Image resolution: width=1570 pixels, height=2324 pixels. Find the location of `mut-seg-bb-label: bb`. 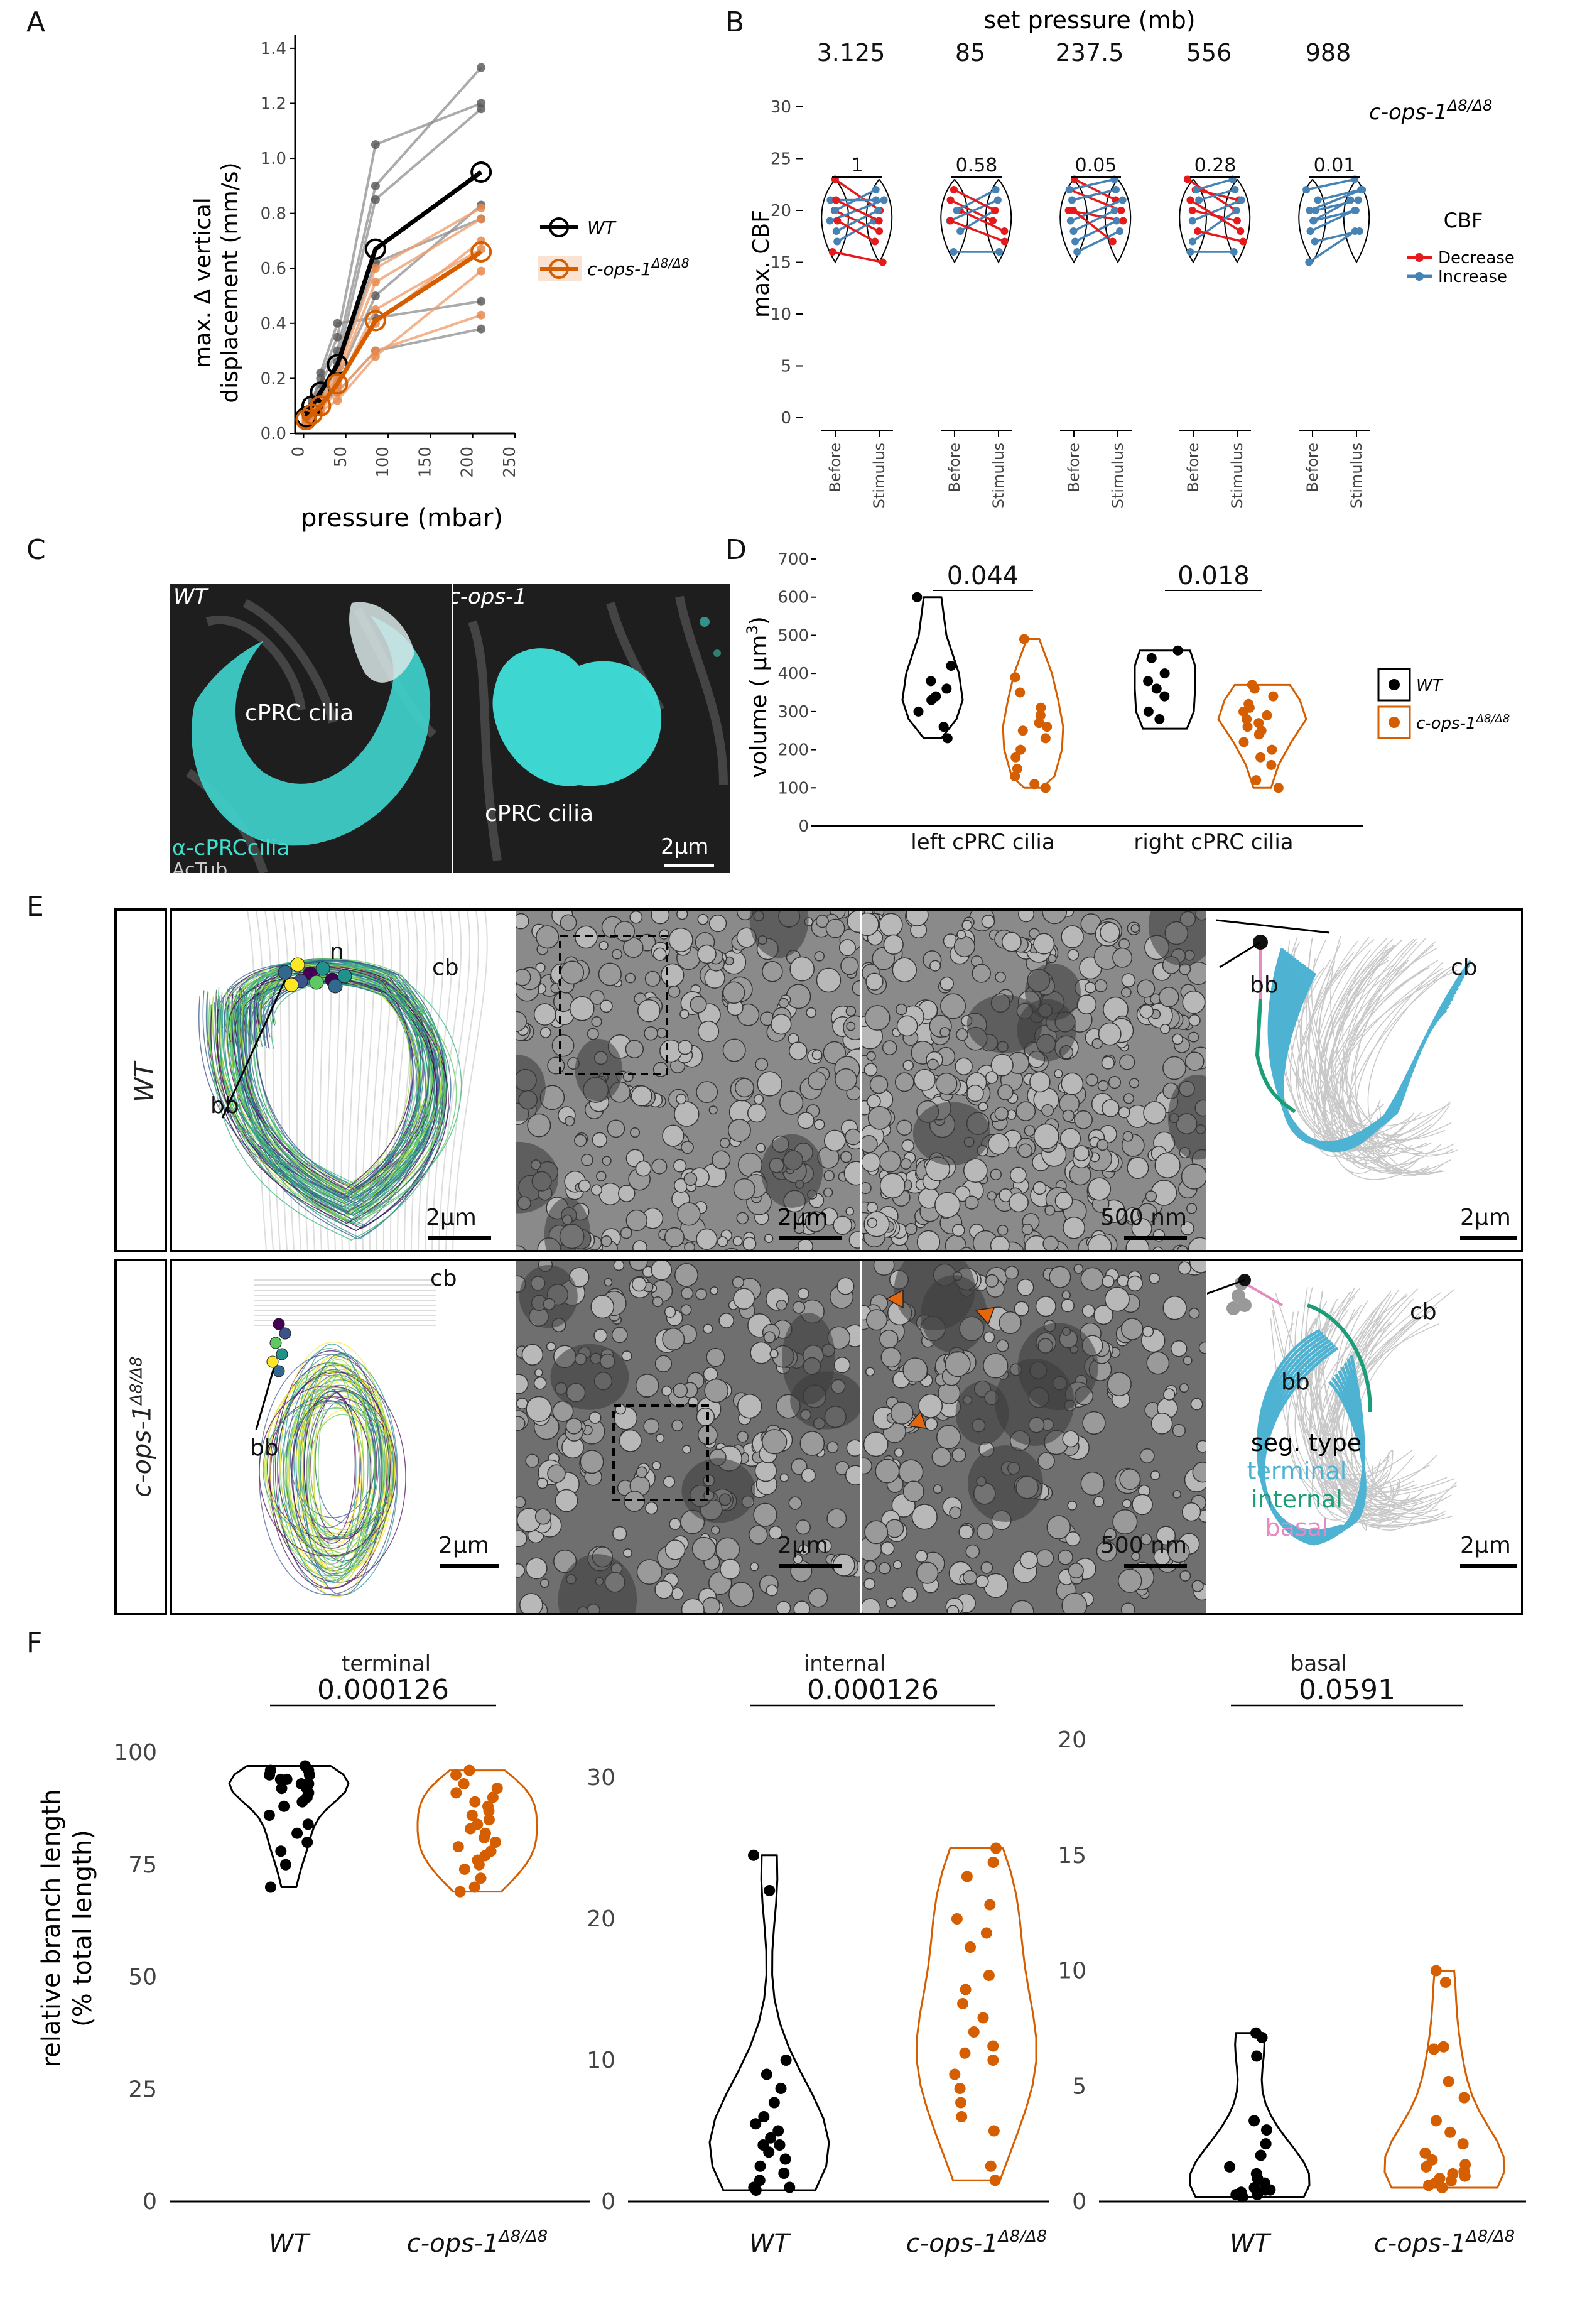

mut-seg-bb-label: bb is located at coordinates (1296, 1382).